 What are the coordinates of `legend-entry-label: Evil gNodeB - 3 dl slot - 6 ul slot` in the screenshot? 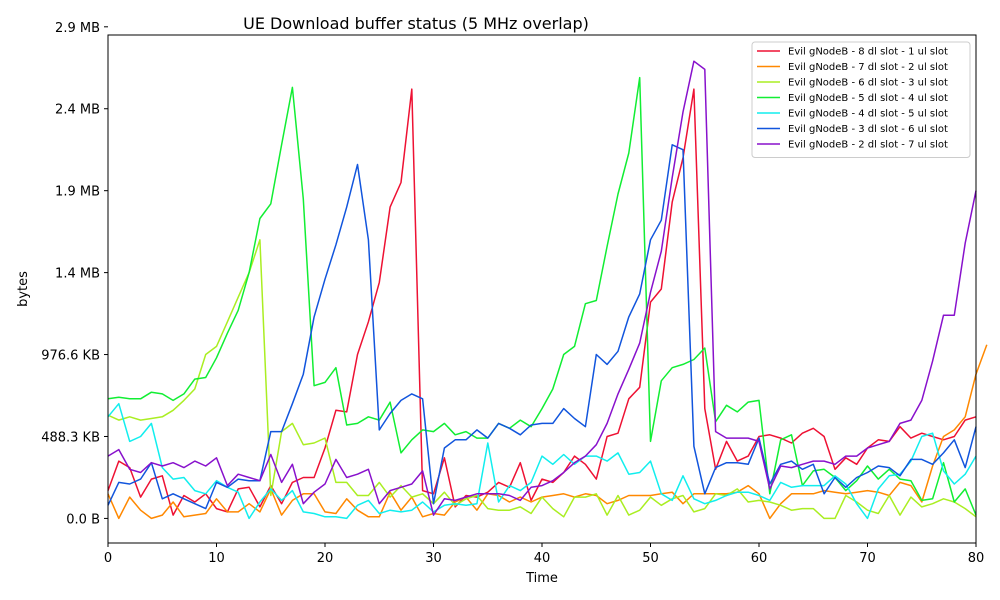 It's located at (868, 129).